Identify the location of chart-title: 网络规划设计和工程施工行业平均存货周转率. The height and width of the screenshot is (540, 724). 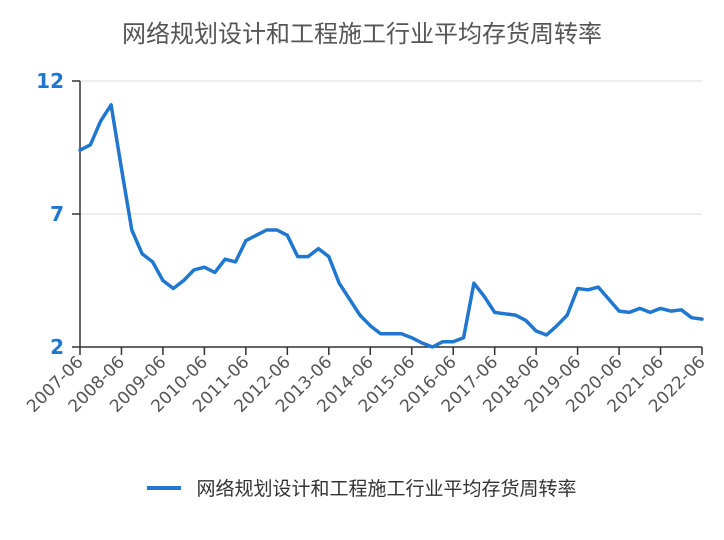
(362, 34).